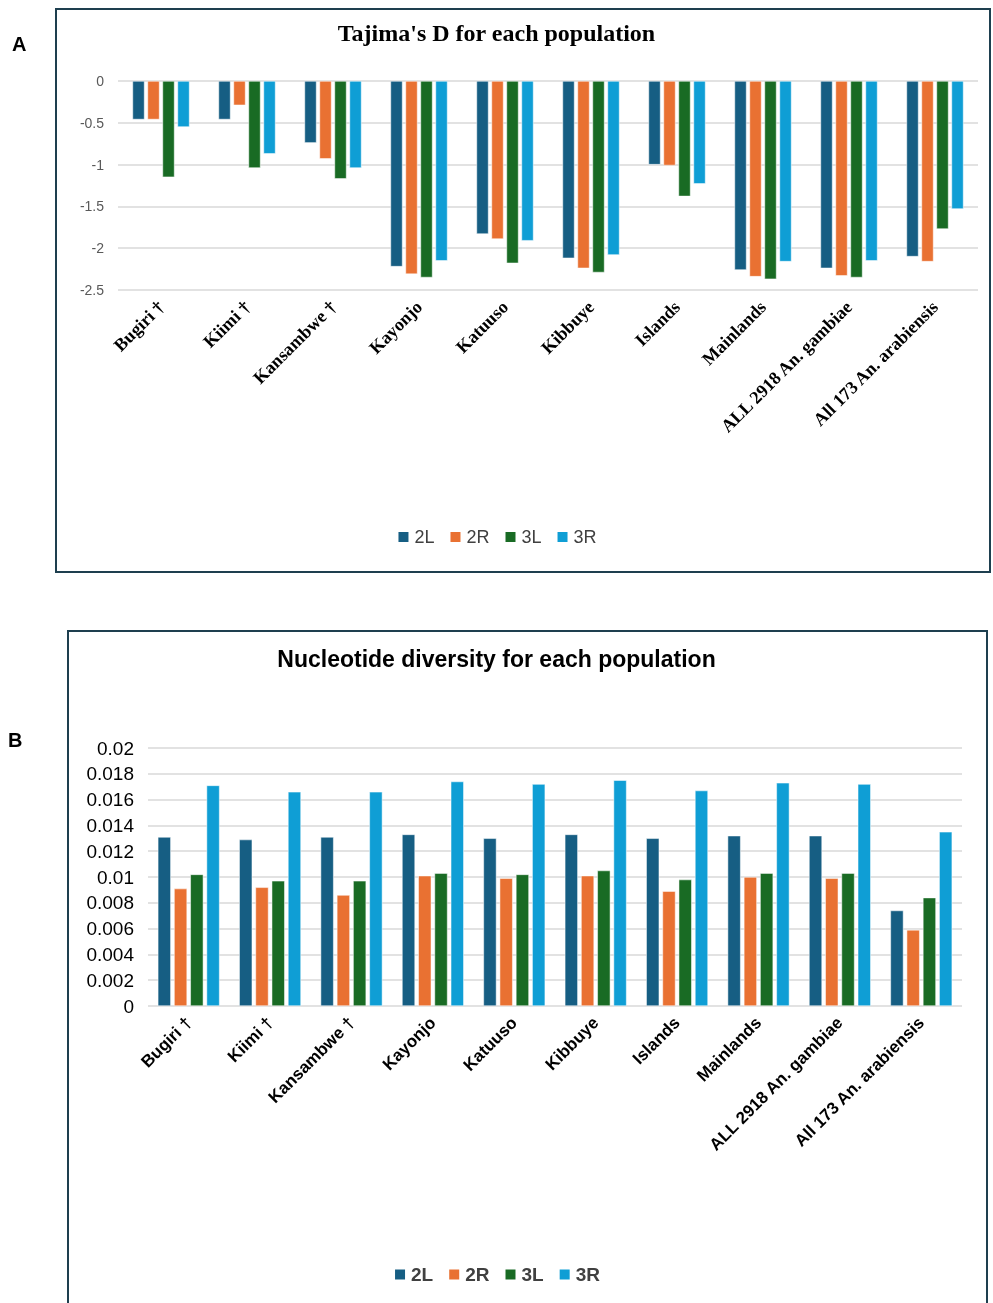 The height and width of the screenshot is (1303, 993). What do you see at coordinates (110, 954) in the screenshot?
I see `y-tick-label: 0.004` at bounding box center [110, 954].